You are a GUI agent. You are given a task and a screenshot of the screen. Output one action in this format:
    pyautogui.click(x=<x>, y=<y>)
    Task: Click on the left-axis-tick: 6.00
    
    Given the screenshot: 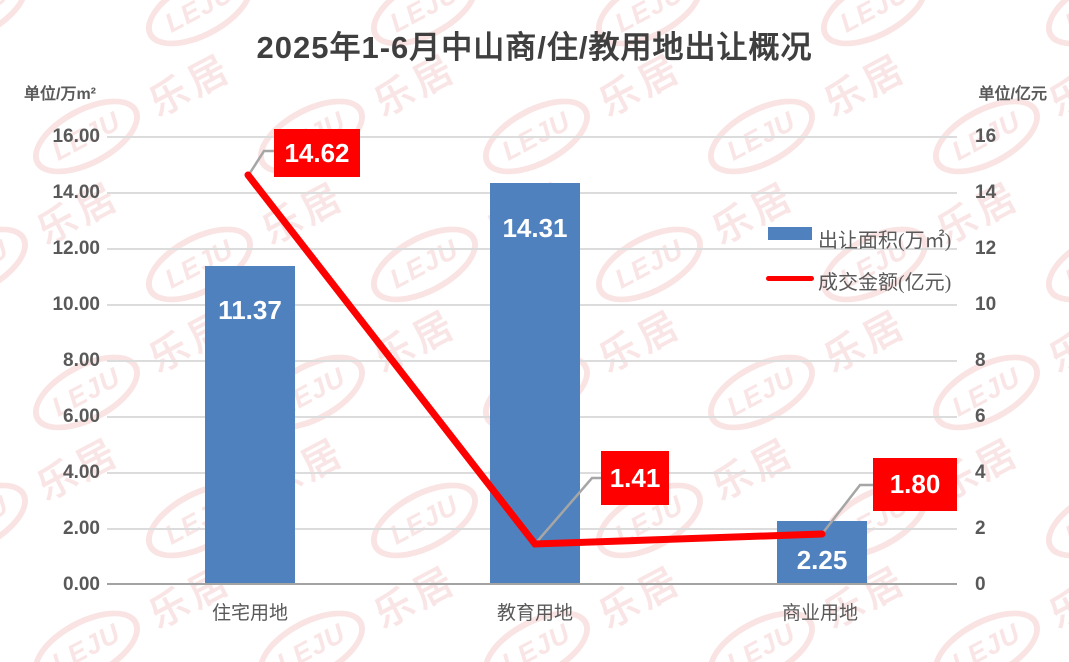 What is the action you would take?
    pyautogui.click(x=81, y=416)
    